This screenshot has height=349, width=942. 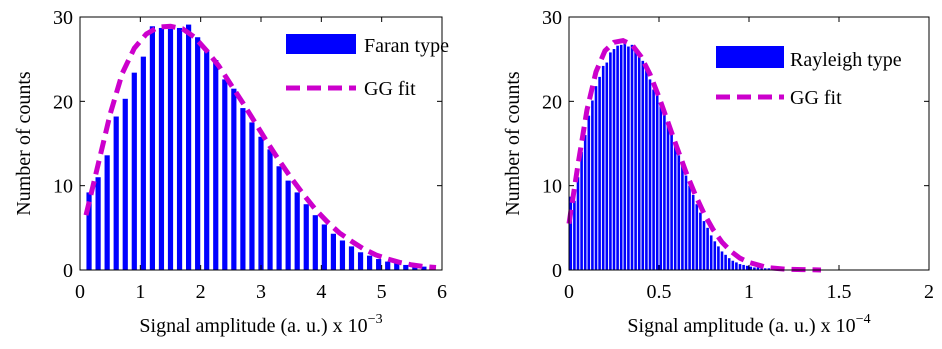 I want to click on x-tick-label: 4, so click(x=321, y=292).